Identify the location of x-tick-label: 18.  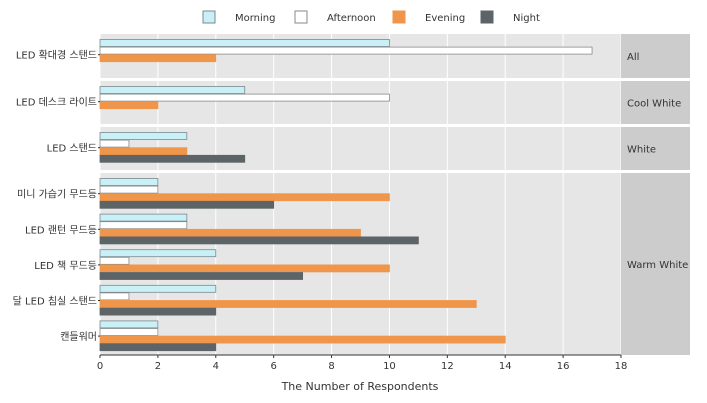
(621, 366).